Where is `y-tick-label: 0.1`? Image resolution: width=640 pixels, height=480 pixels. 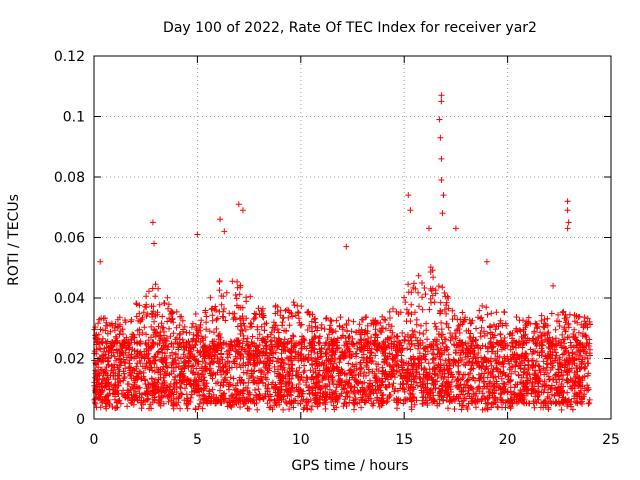 y-tick-label: 0.1 is located at coordinates (74, 118).